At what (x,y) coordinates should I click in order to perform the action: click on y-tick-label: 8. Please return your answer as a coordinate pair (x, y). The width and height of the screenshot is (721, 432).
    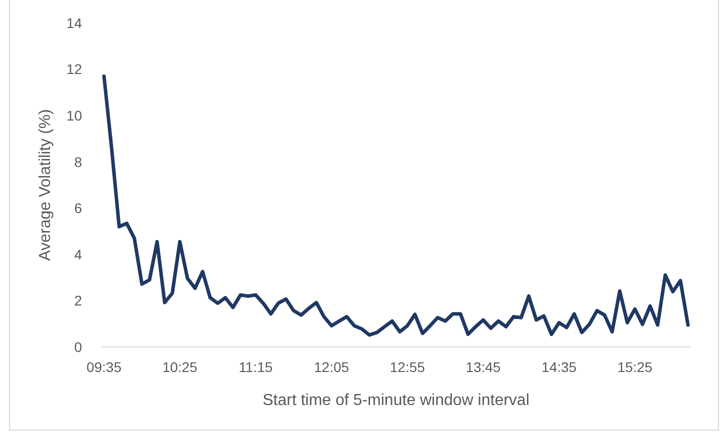
    Looking at the image, I should click on (78, 162).